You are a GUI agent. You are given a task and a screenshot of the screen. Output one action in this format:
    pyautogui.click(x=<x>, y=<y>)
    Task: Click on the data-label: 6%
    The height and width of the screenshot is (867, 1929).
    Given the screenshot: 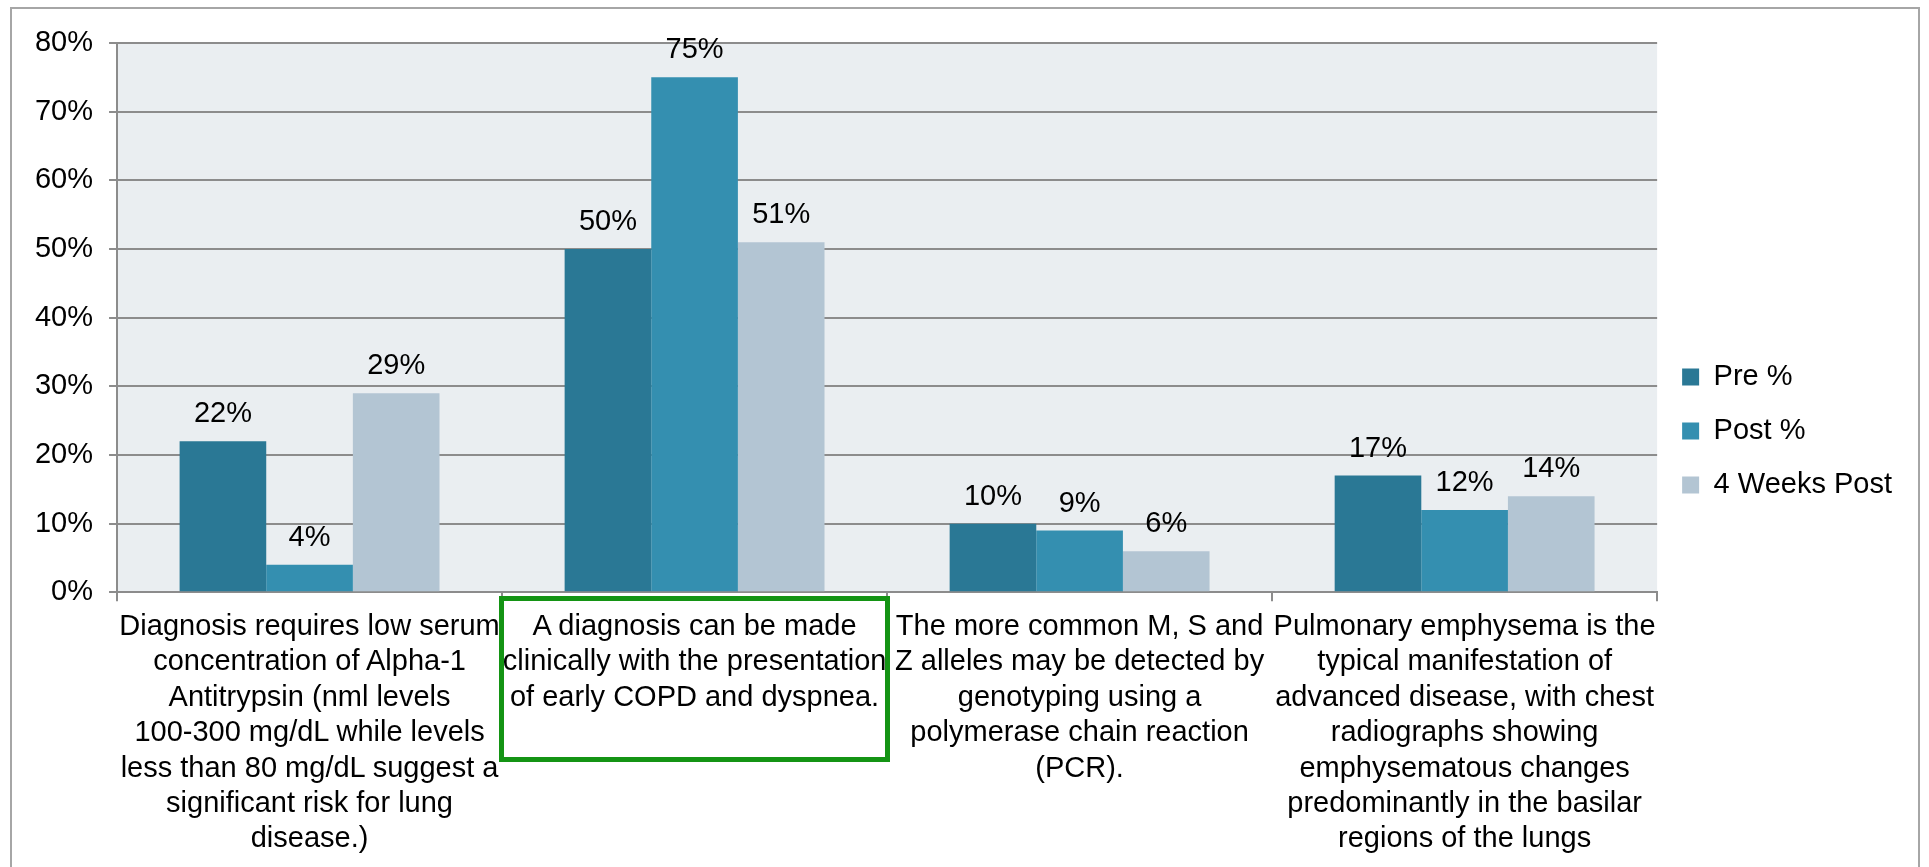 What is the action you would take?
    pyautogui.click(x=1166, y=522)
    